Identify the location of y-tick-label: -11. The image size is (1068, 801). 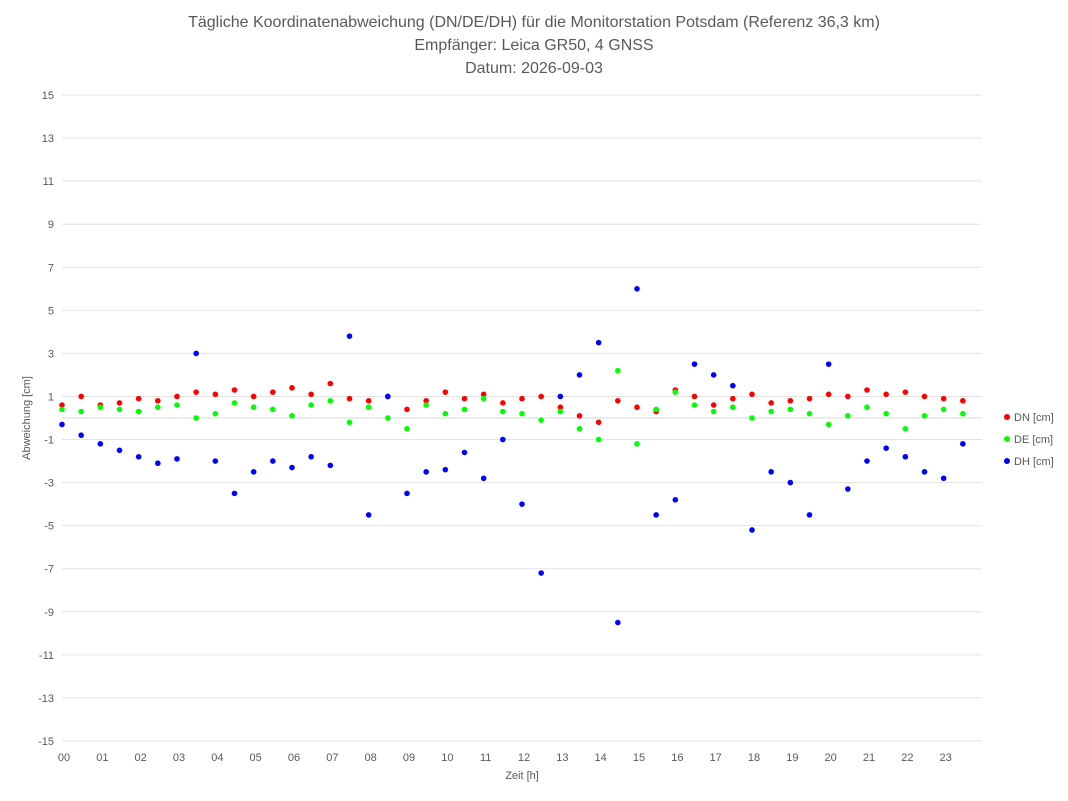
(46, 656).